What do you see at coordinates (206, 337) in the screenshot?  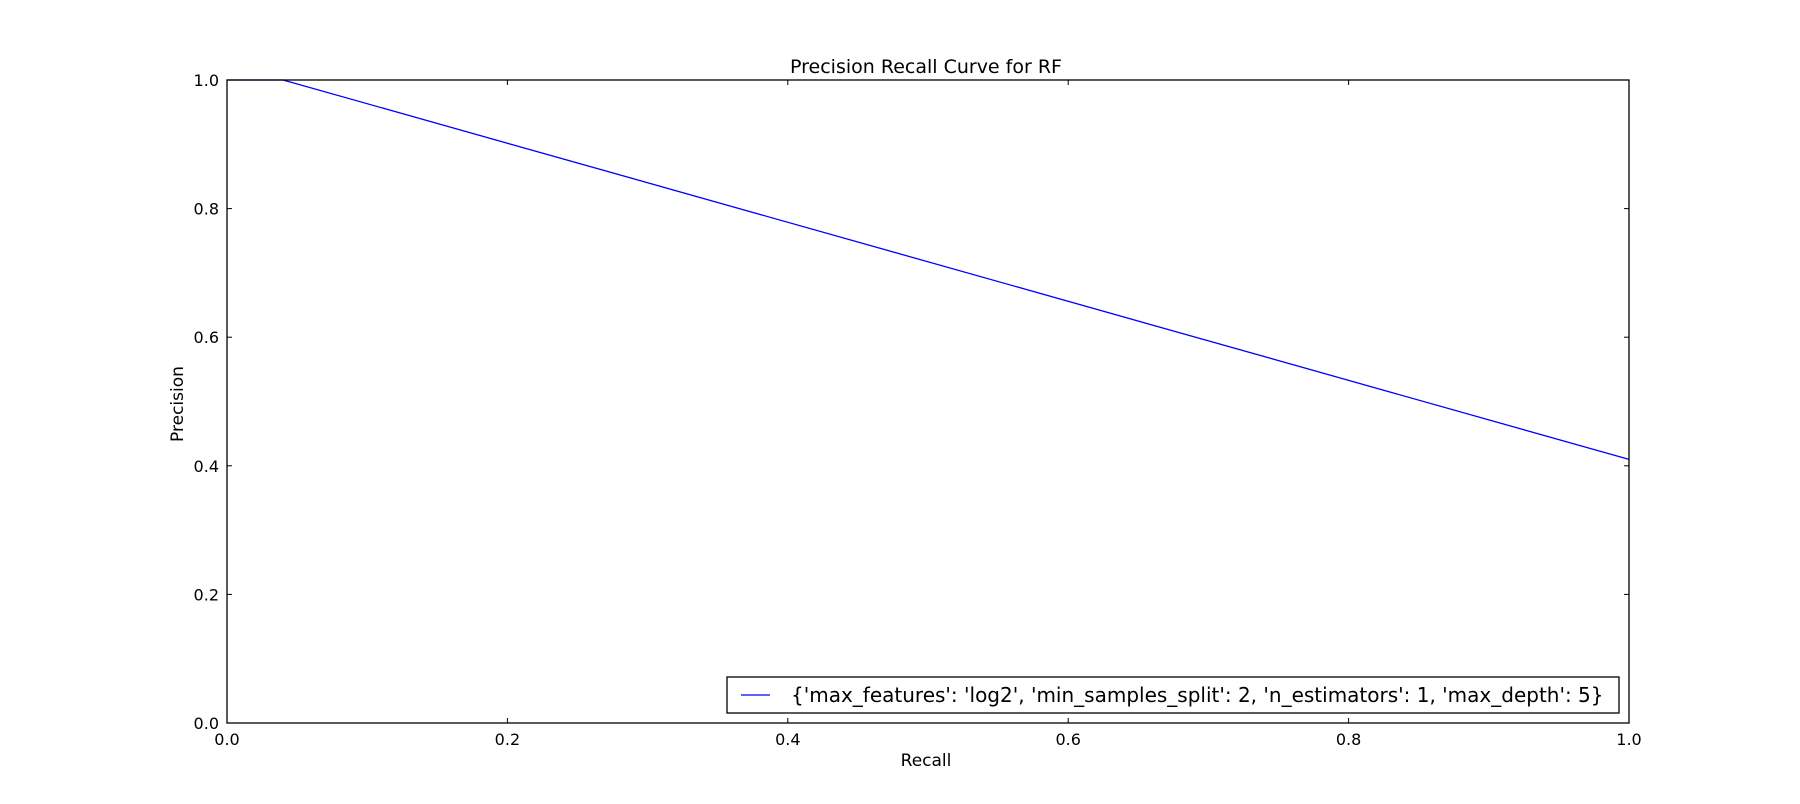 I see `y-tick-label-3: 0.6` at bounding box center [206, 337].